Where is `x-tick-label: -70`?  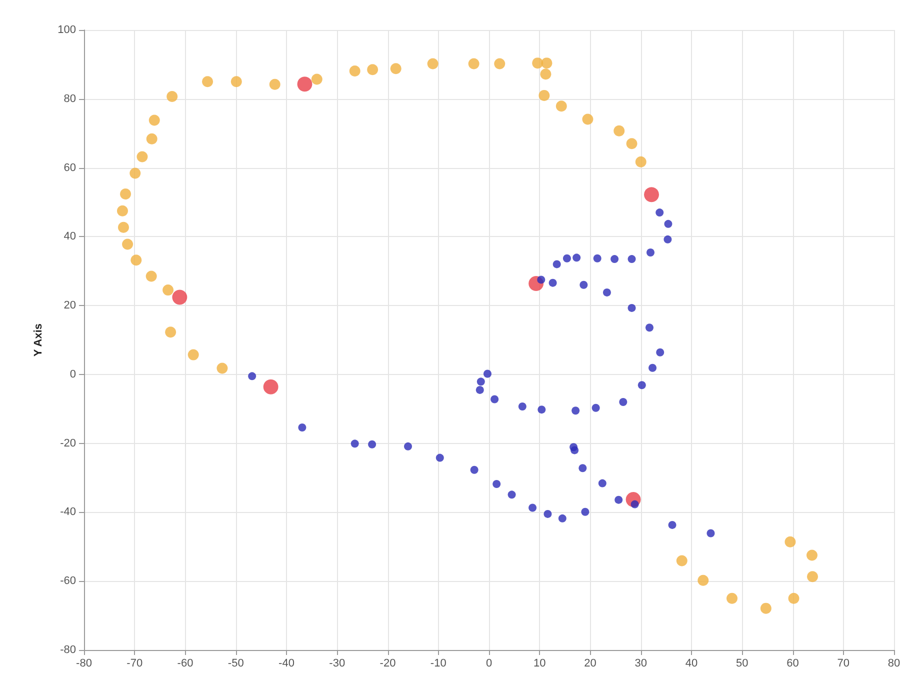 x-tick-label: -70 is located at coordinates (134, 664).